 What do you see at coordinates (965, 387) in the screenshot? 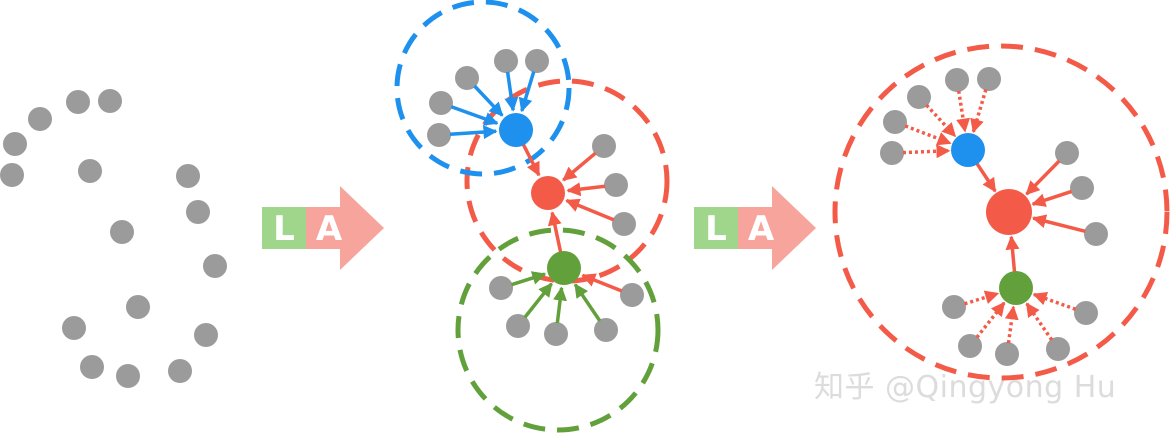
I see `watermark: 知乎 @Qingyong Hu` at bounding box center [965, 387].